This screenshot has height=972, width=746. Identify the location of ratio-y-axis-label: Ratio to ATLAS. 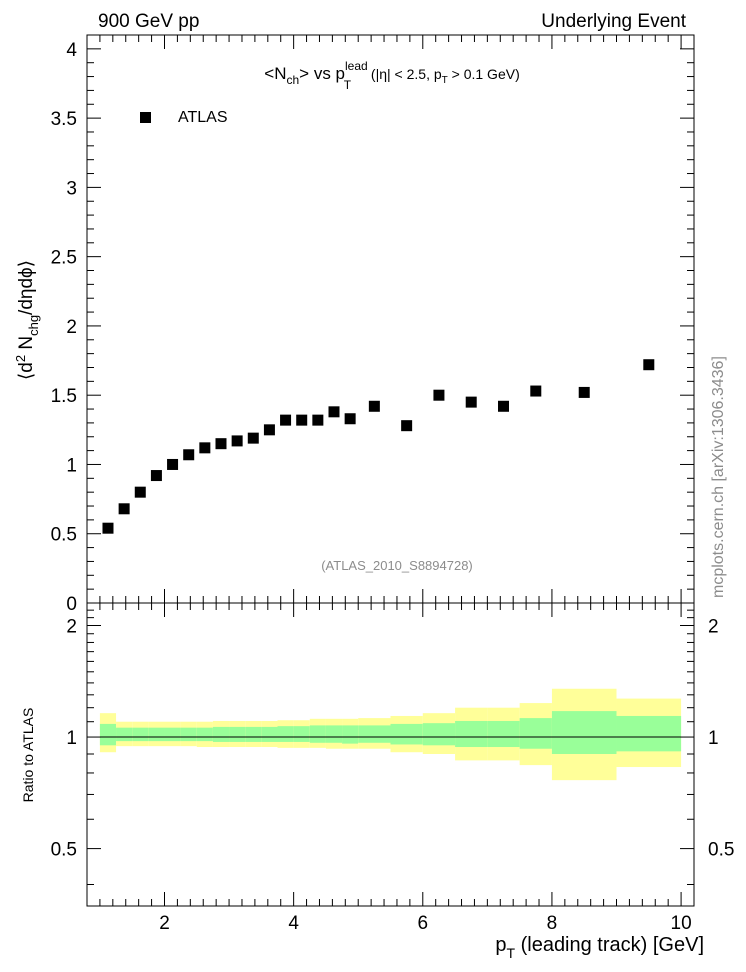
(28, 755).